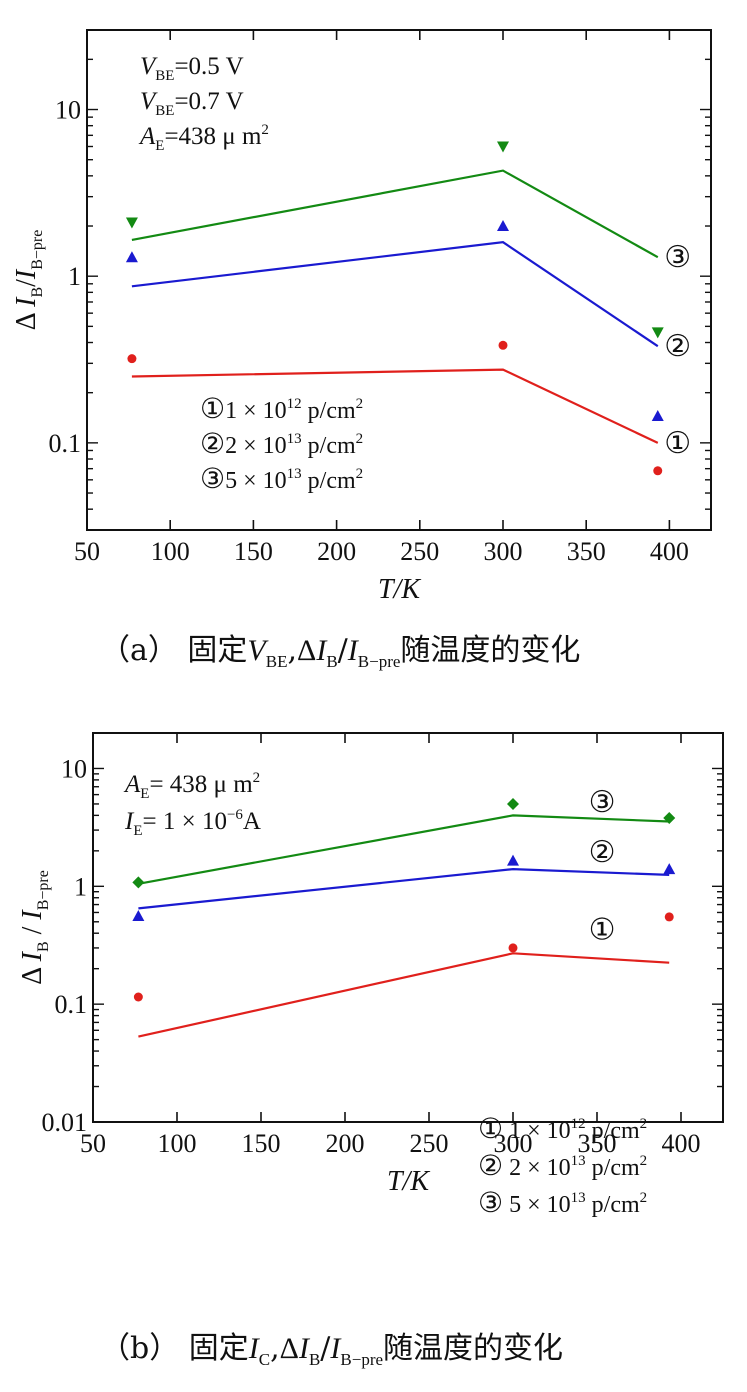 The width and height of the screenshot is (747, 1392). I want to click on y-tick-label: 0.01, so click(65, 1122).